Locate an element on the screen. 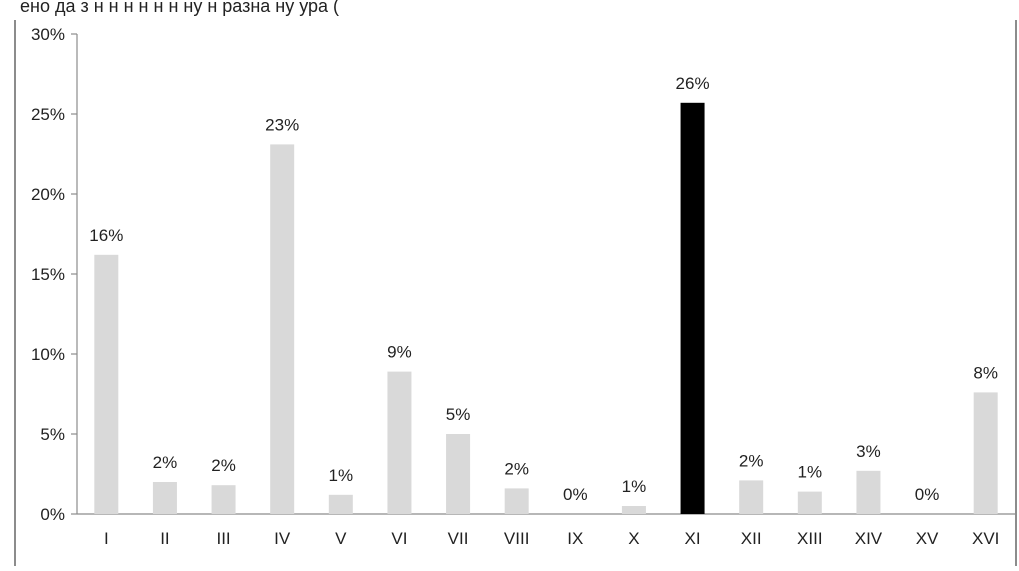  data-label-xv: 0% is located at coordinates (927, 494).